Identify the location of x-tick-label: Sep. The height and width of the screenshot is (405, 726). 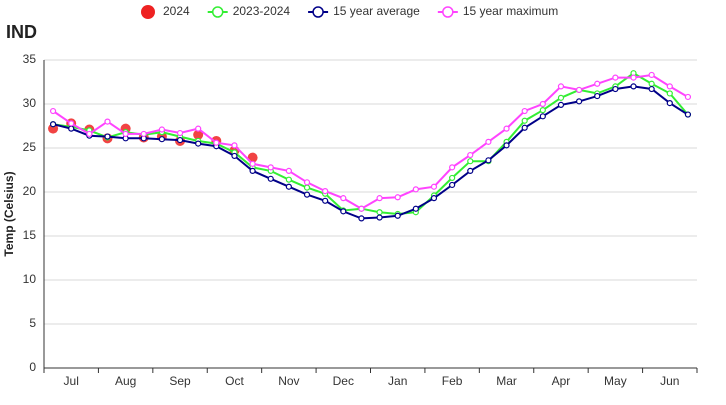
(180, 381).